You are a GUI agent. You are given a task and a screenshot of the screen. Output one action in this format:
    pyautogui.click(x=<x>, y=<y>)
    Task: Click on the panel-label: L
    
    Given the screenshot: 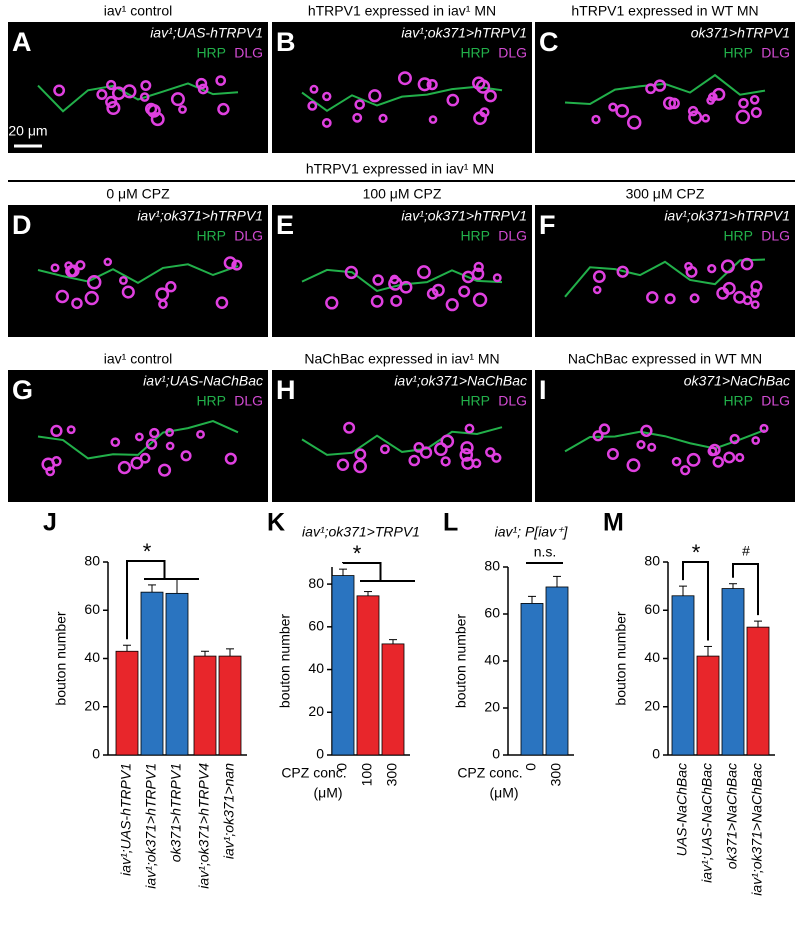 What is the action you would take?
    pyautogui.click(x=450, y=523)
    